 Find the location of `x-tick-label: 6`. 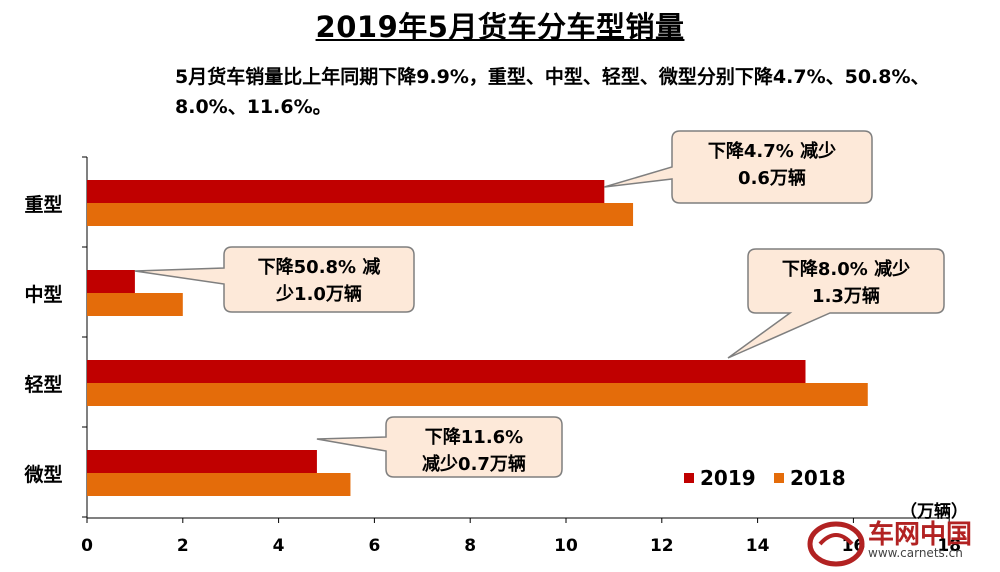

x-tick-label: 6 is located at coordinates (374, 546).